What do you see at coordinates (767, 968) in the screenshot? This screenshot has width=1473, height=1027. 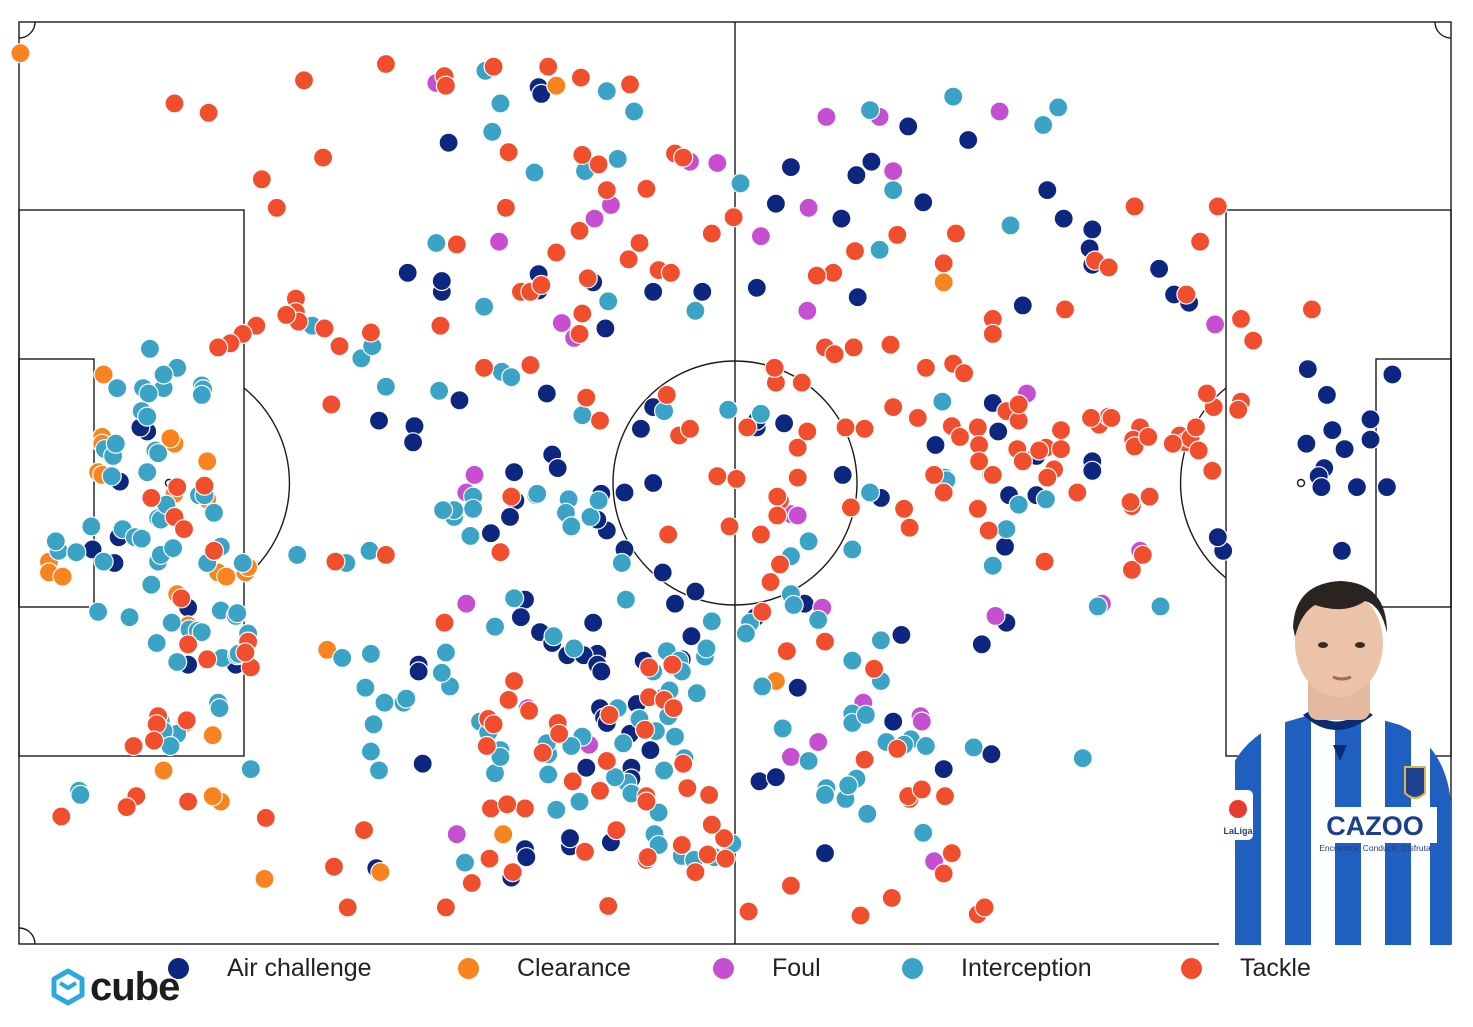 I see `legend-item-foul: Foul` at bounding box center [767, 968].